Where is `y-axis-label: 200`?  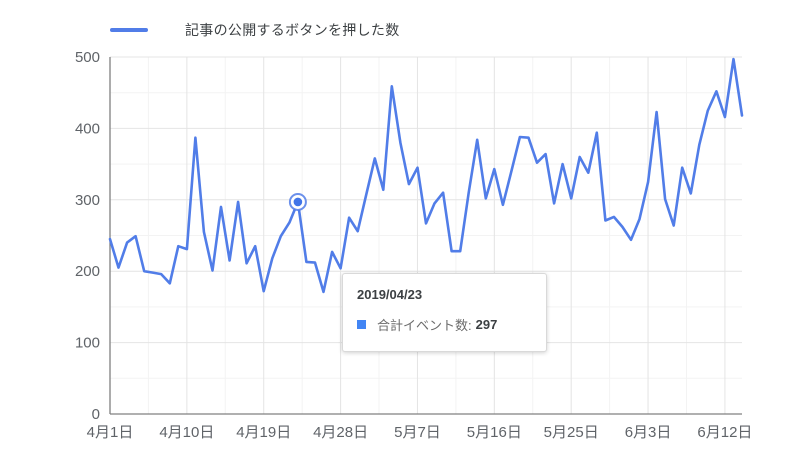 y-axis-label: 200 is located at coordinates (87, 271).